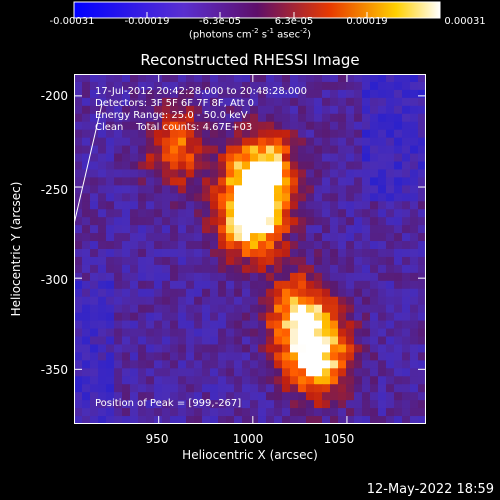  Describe the element at coordinates (147, 21) in the screenshot. I see `colorbar-tick-label: -0.00019` at that location.